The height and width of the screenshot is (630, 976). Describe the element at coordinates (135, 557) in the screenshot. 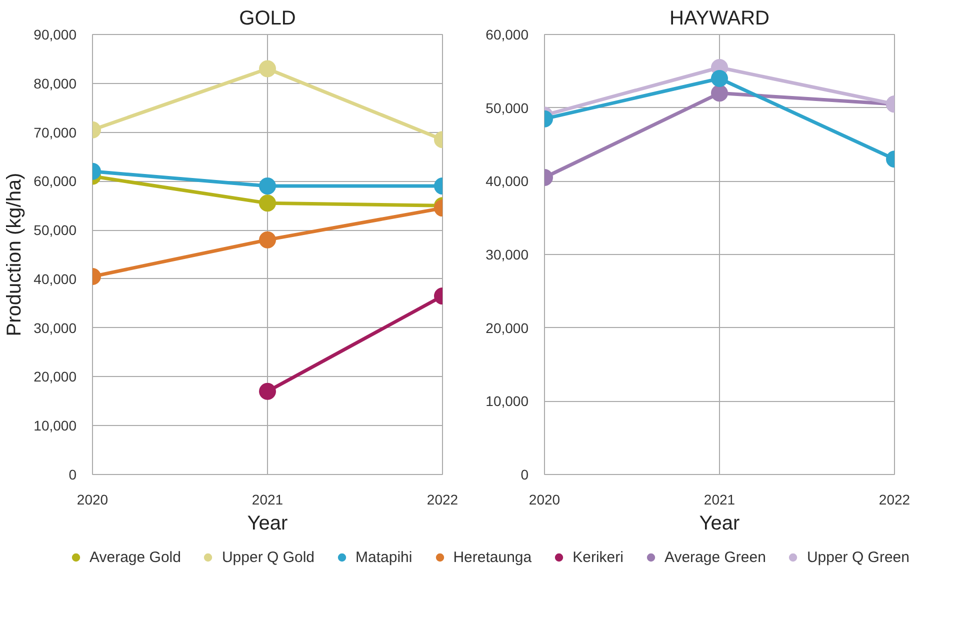

I see `legend-label: Average Gold` at that location.